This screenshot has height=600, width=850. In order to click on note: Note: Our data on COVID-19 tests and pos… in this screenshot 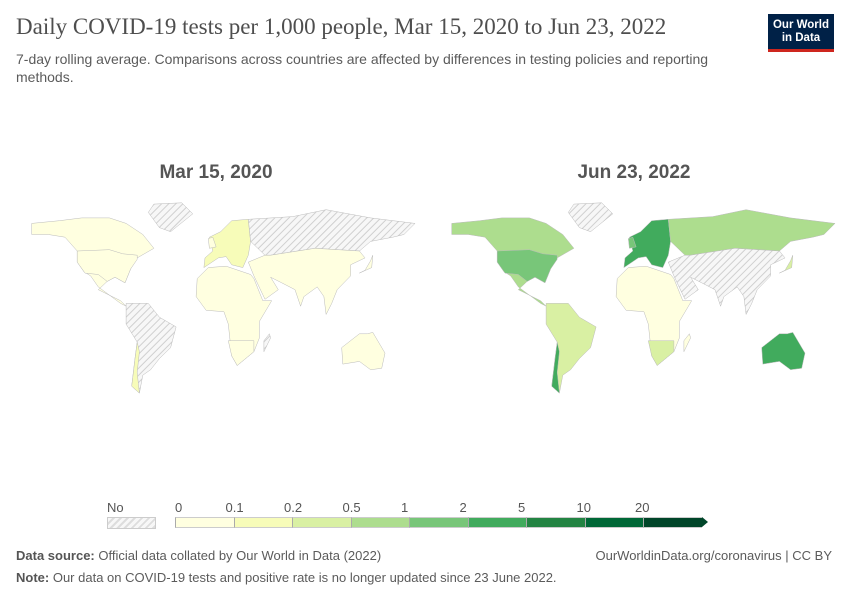, I will do `click(286, 577)`.